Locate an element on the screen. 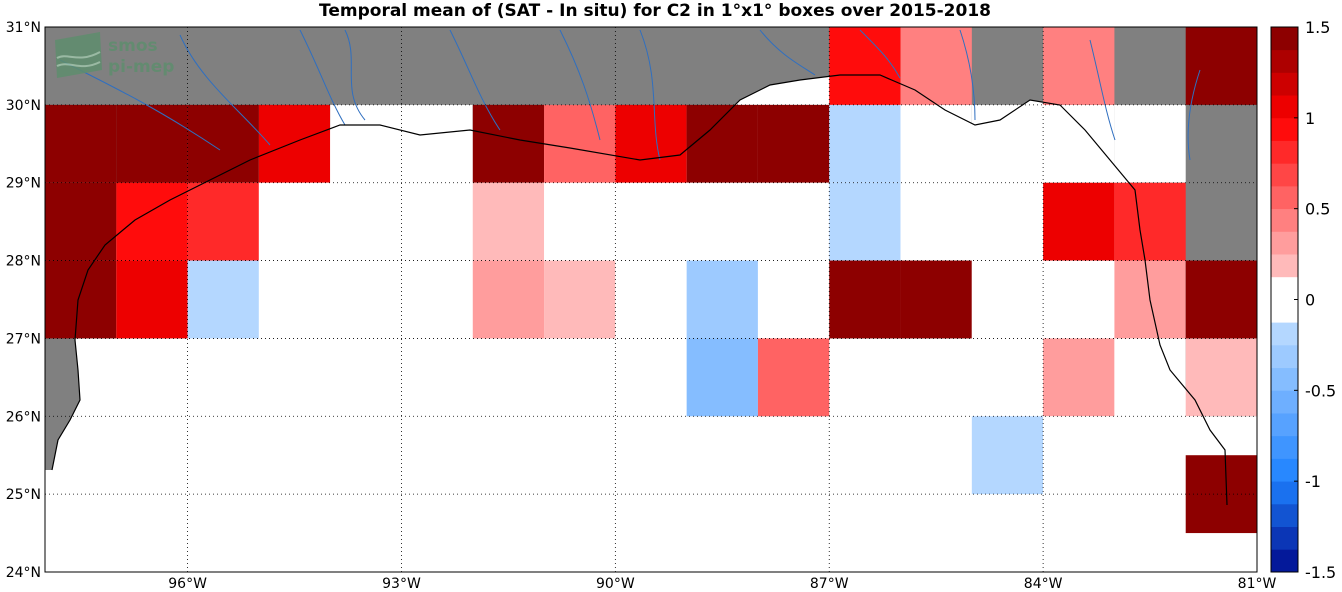 Image resolution: width=1342 pixels, height=592 pixels. logo-text-pi-mep: pi-mep is located at coordinates (141, 67).